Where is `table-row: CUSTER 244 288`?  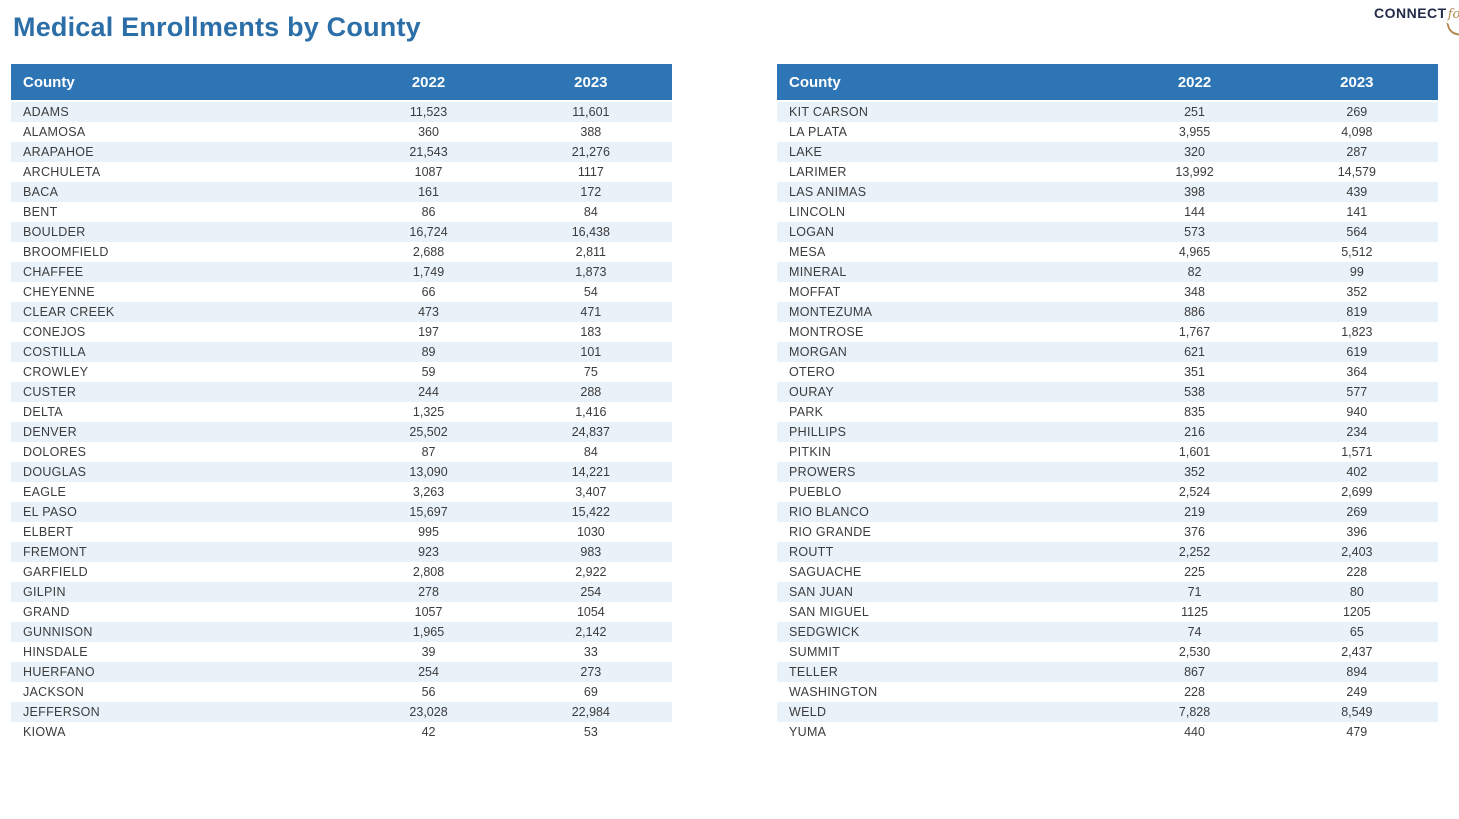 table-row: CUSTER 244 288 is located at coordinates (341, 392).